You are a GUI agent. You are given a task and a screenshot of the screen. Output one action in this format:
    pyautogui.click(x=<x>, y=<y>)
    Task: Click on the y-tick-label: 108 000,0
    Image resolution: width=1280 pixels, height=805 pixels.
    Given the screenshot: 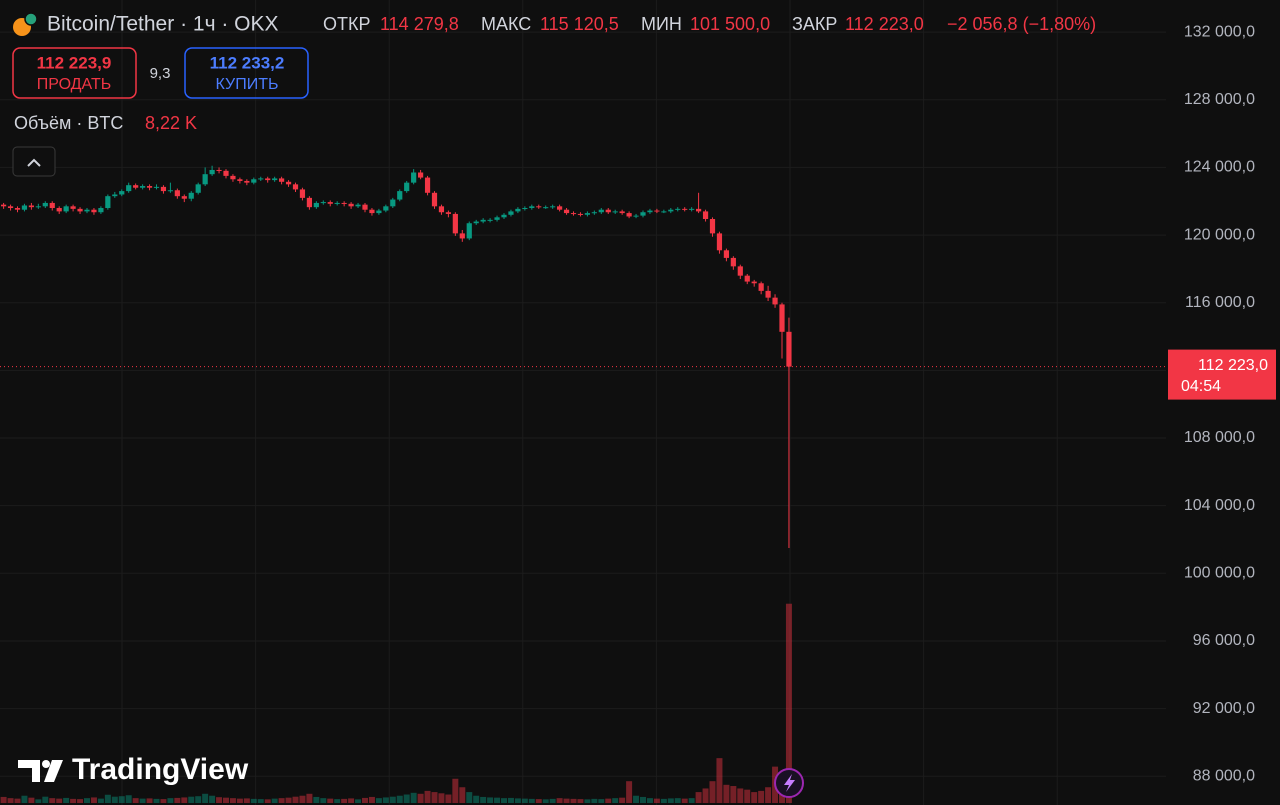 What is the action you would take?
    pyautogui.click(x=1219, y=437)
    